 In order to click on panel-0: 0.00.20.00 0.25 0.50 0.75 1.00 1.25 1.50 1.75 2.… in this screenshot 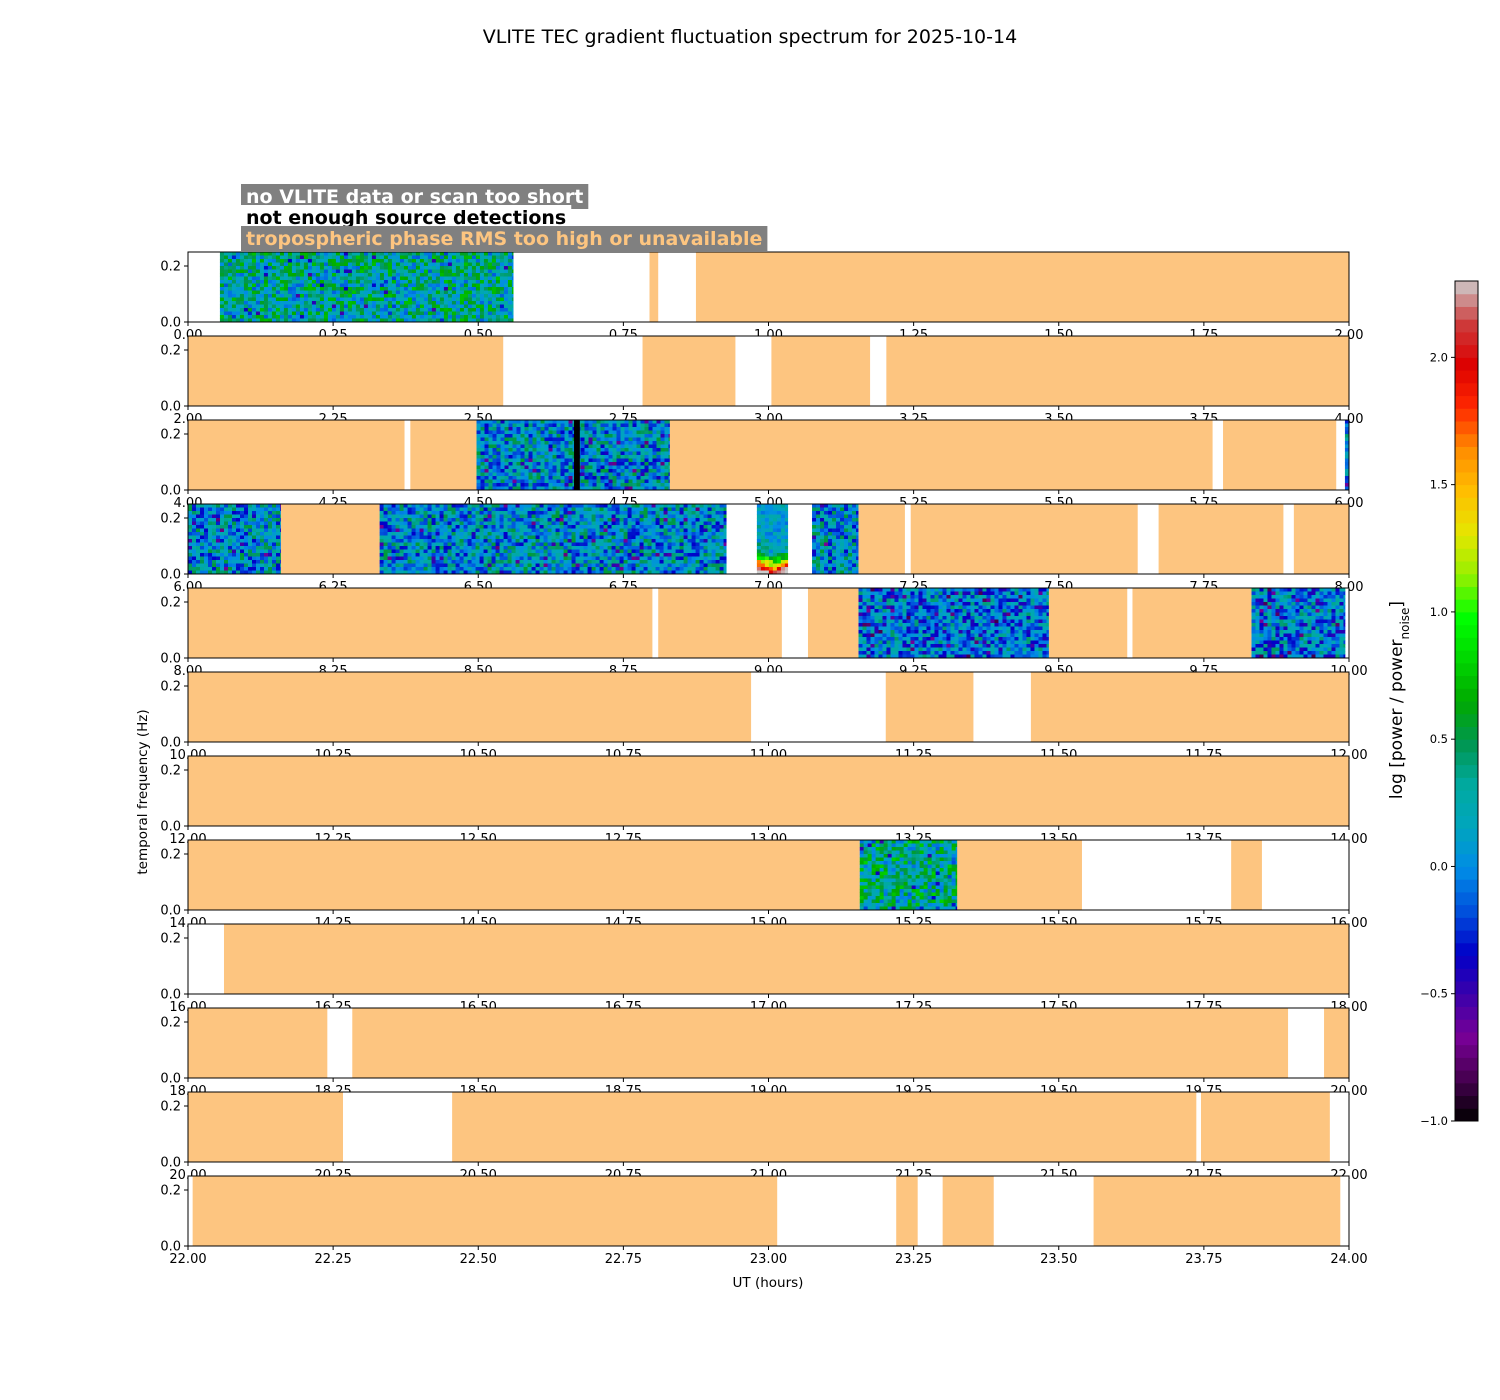, I will do `click(761, 297)`.